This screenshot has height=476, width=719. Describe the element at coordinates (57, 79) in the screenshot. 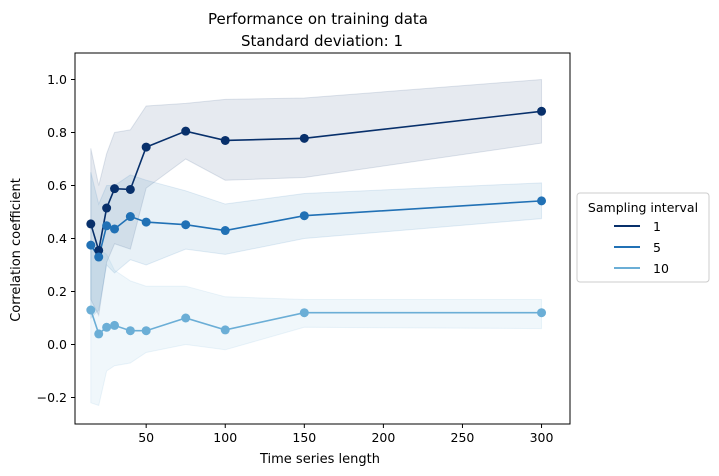

I see `y-tick-label: 1.0` at that location.